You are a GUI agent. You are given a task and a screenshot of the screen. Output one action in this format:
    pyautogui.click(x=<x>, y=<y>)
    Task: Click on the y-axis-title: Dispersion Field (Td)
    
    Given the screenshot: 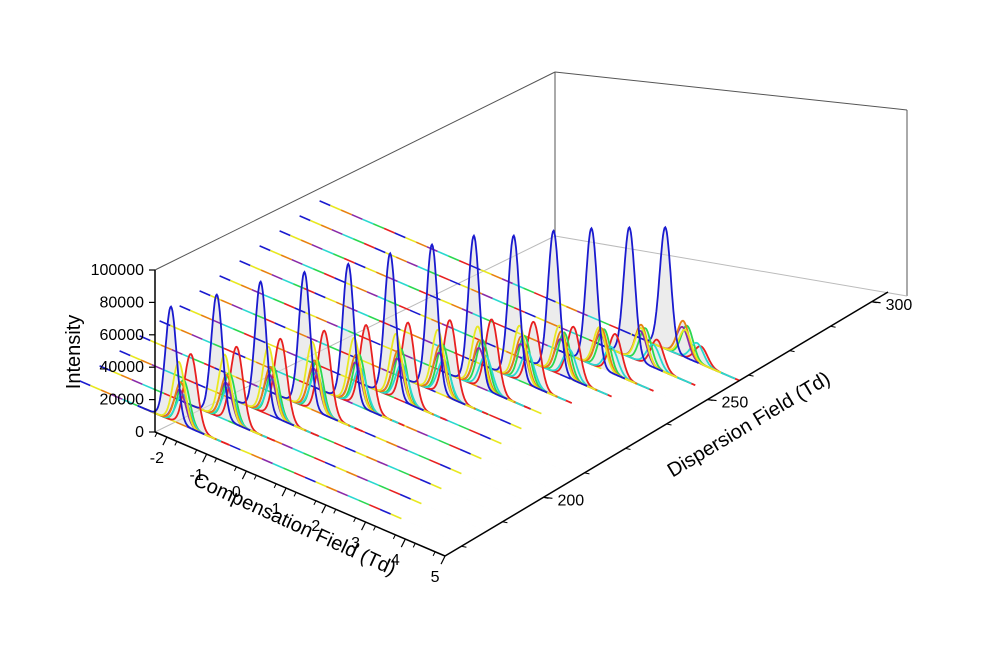 What is the action you would take?
    pyautogui.click(x=749, y=425)
    